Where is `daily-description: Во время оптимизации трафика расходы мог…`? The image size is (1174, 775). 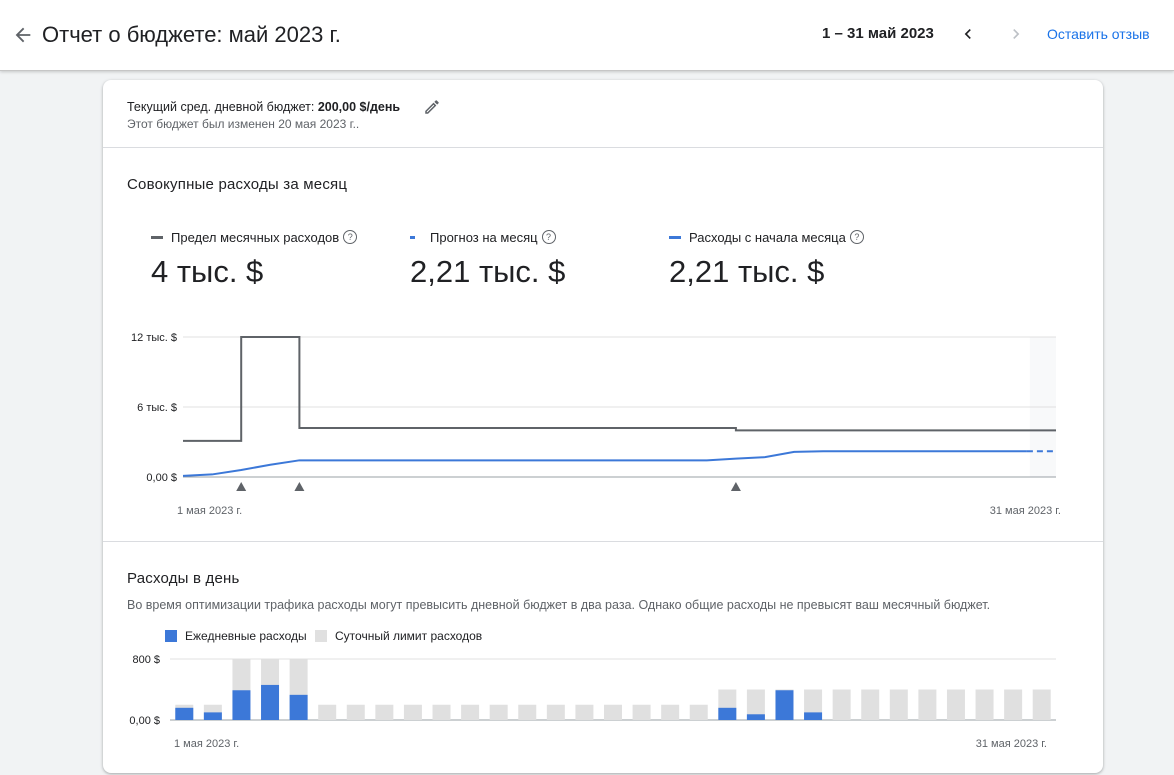 daily-description: Во время оптимизации трафика расходы мог… is located at coordinates (559, 605).